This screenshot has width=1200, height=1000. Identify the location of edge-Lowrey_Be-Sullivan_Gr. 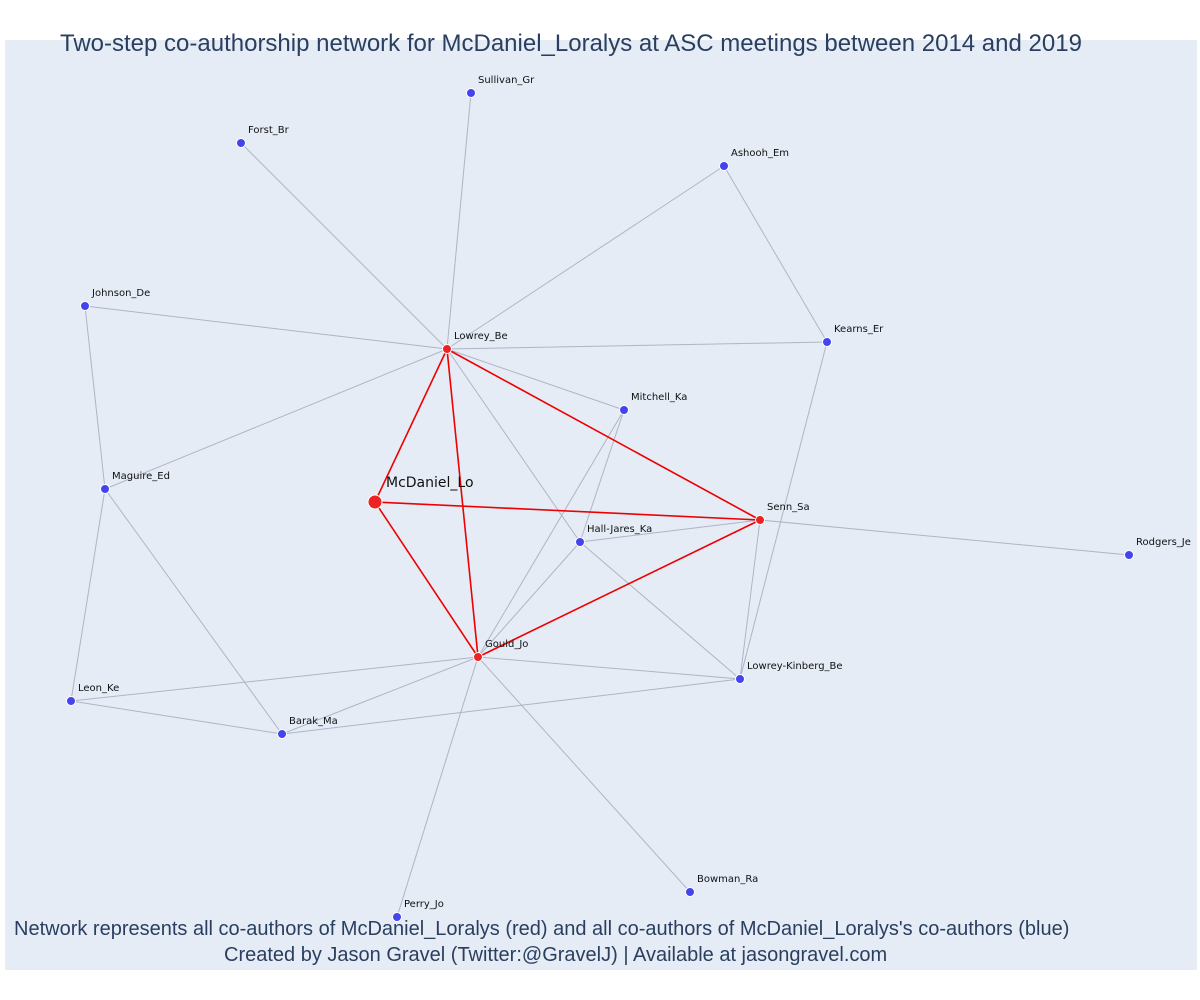
(459, 221).